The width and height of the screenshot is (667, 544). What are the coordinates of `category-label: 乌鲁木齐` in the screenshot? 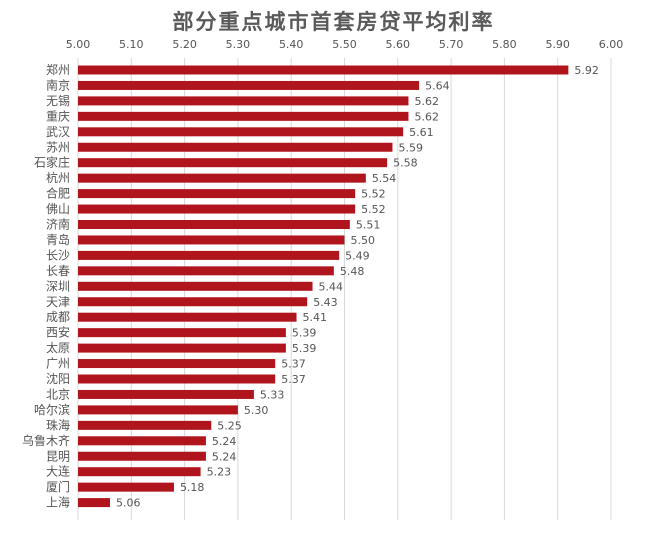 It's located at (46, 440).